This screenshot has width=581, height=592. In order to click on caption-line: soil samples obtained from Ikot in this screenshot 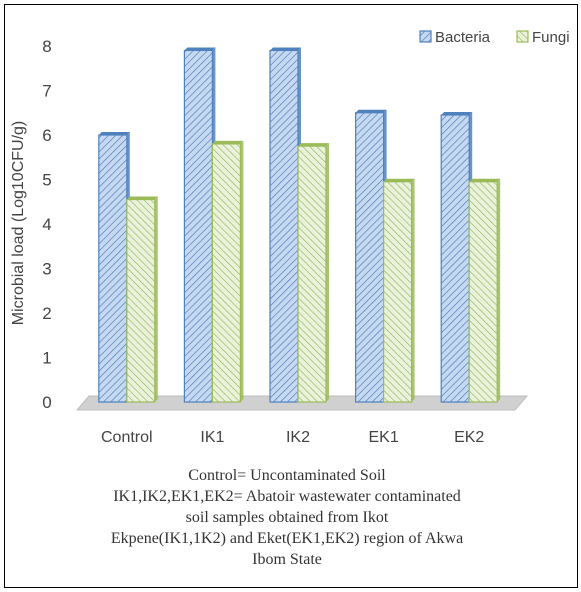, I will do `click(287, 517)`.